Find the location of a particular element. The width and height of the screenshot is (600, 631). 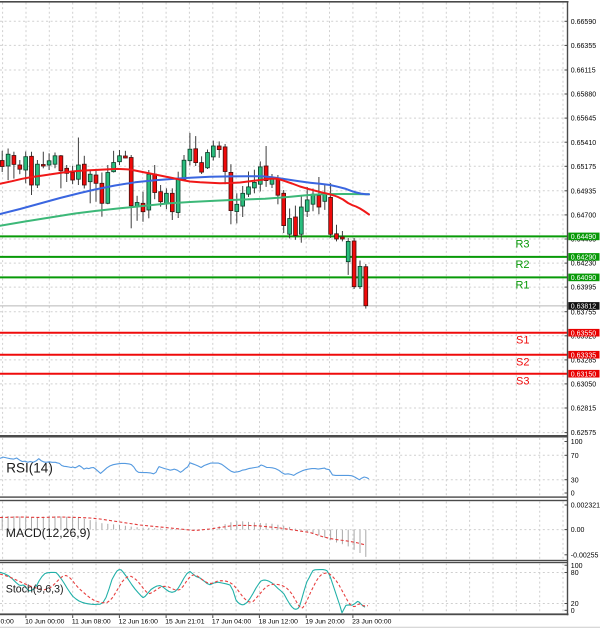

svg-text: 0.63150 is located at coordinates (583, 374).